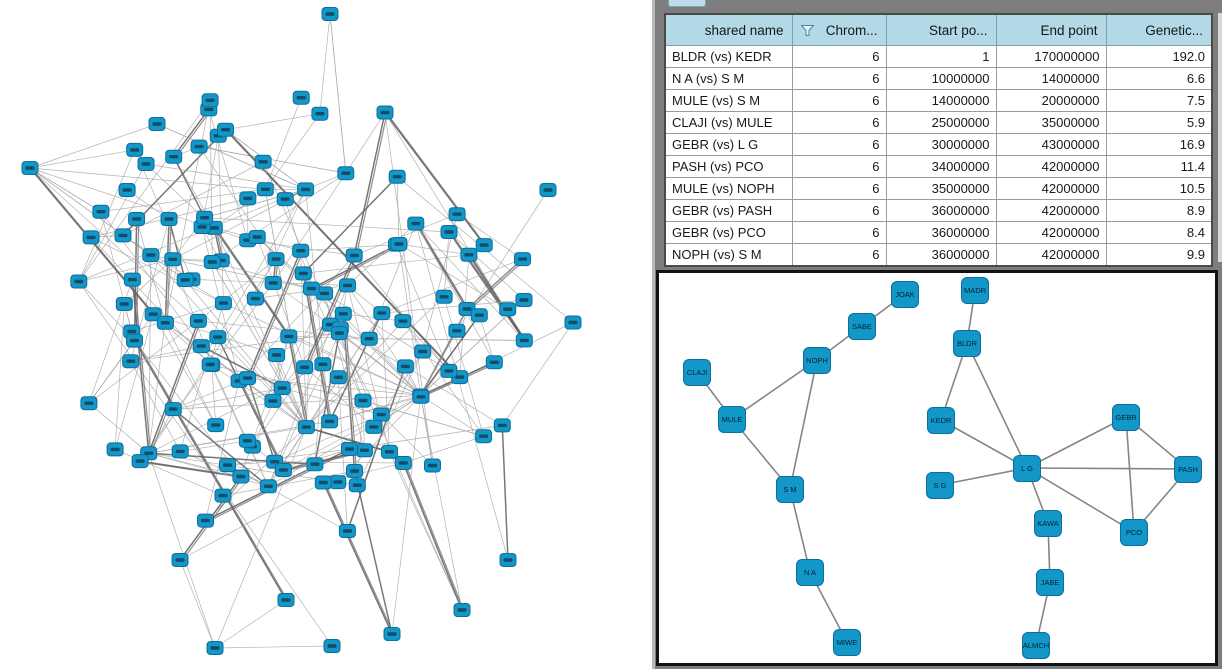 The image size is (1222, 669). I want to click on table-row: NOPH (vs) S M 6 36000000 42000000 9.9, so click(938, 255).